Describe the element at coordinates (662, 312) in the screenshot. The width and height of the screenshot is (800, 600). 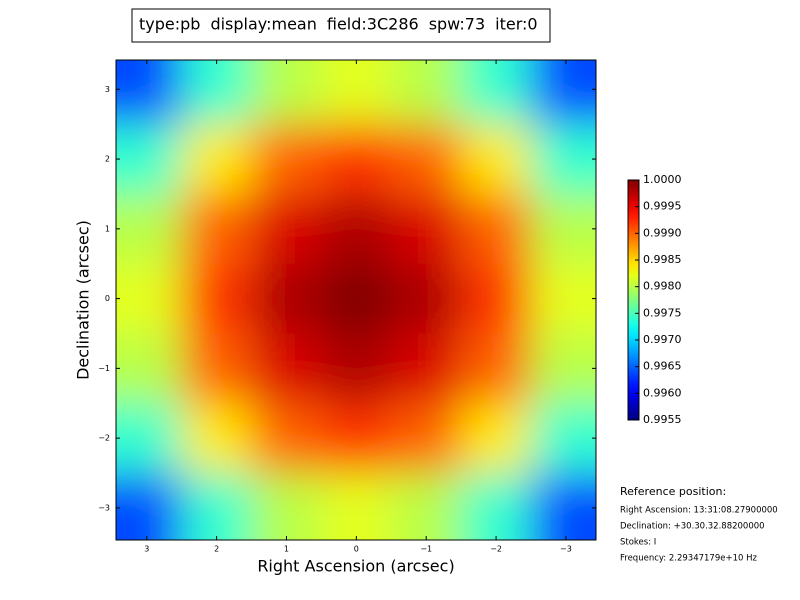
I see `colorbar-tick-label: 0.9975` at that location.